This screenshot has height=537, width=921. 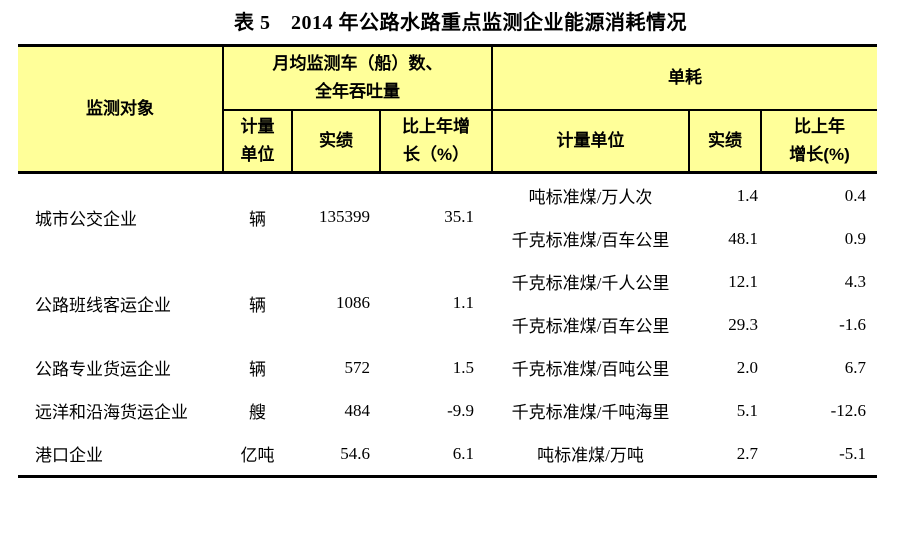 What do you see at coordinates (436, 367) in the screenshot?
I see `cell-fleet-growth: 1.5` at bounding box center [436, 367].